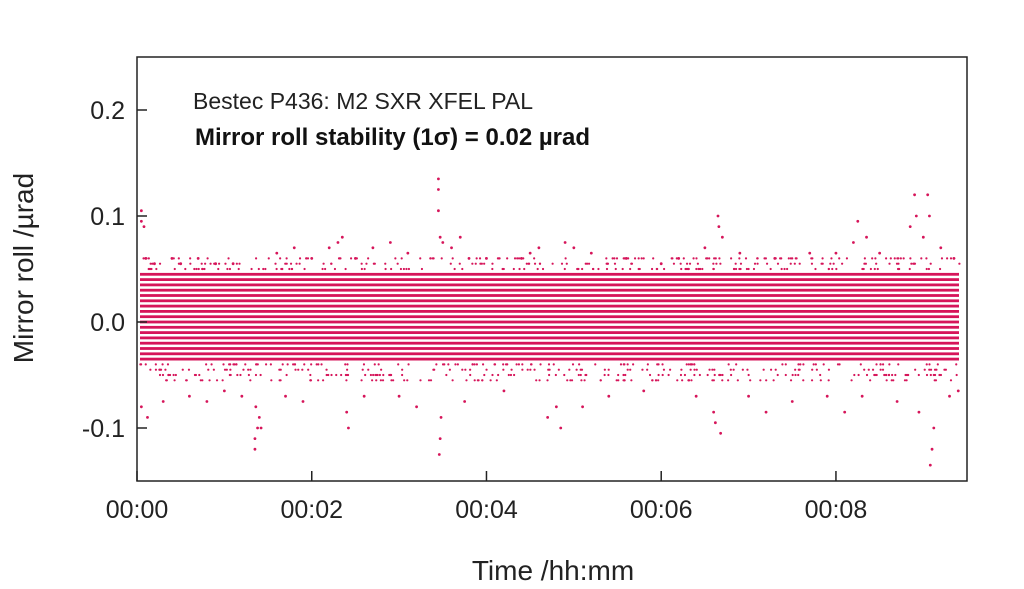  Describe the element at coordinates (392, 137) in the screenshot. I see `annotation-stability: Mirror roll stability (1σ) = 0.02 µrad` at that location.